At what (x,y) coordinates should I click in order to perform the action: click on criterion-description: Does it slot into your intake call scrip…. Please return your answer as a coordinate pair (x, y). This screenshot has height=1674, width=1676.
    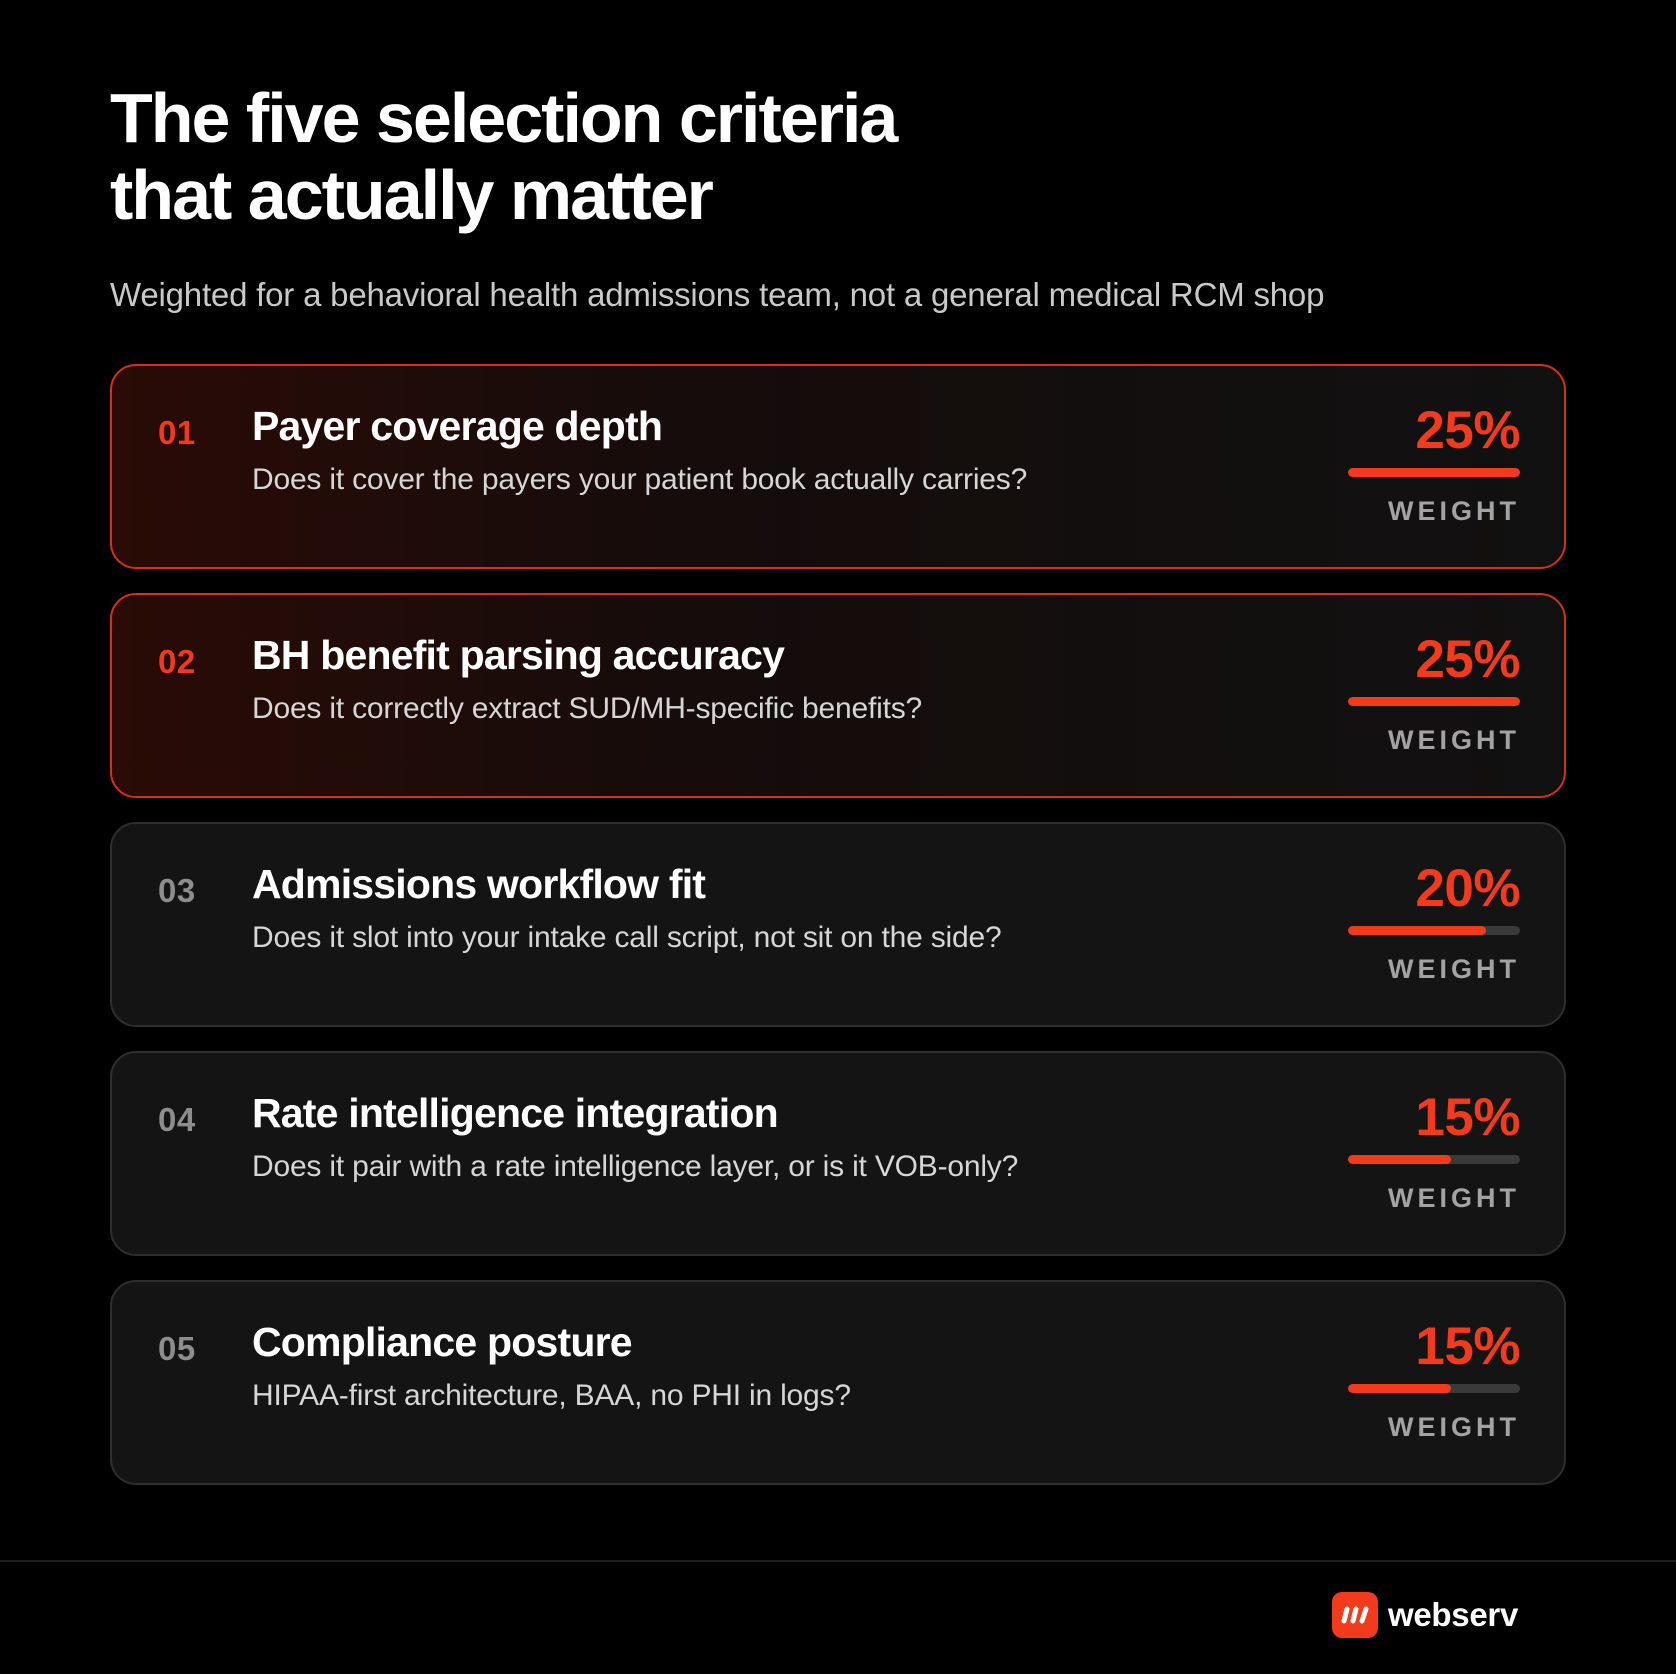
    Looking at the image, I should click on (627, 937).